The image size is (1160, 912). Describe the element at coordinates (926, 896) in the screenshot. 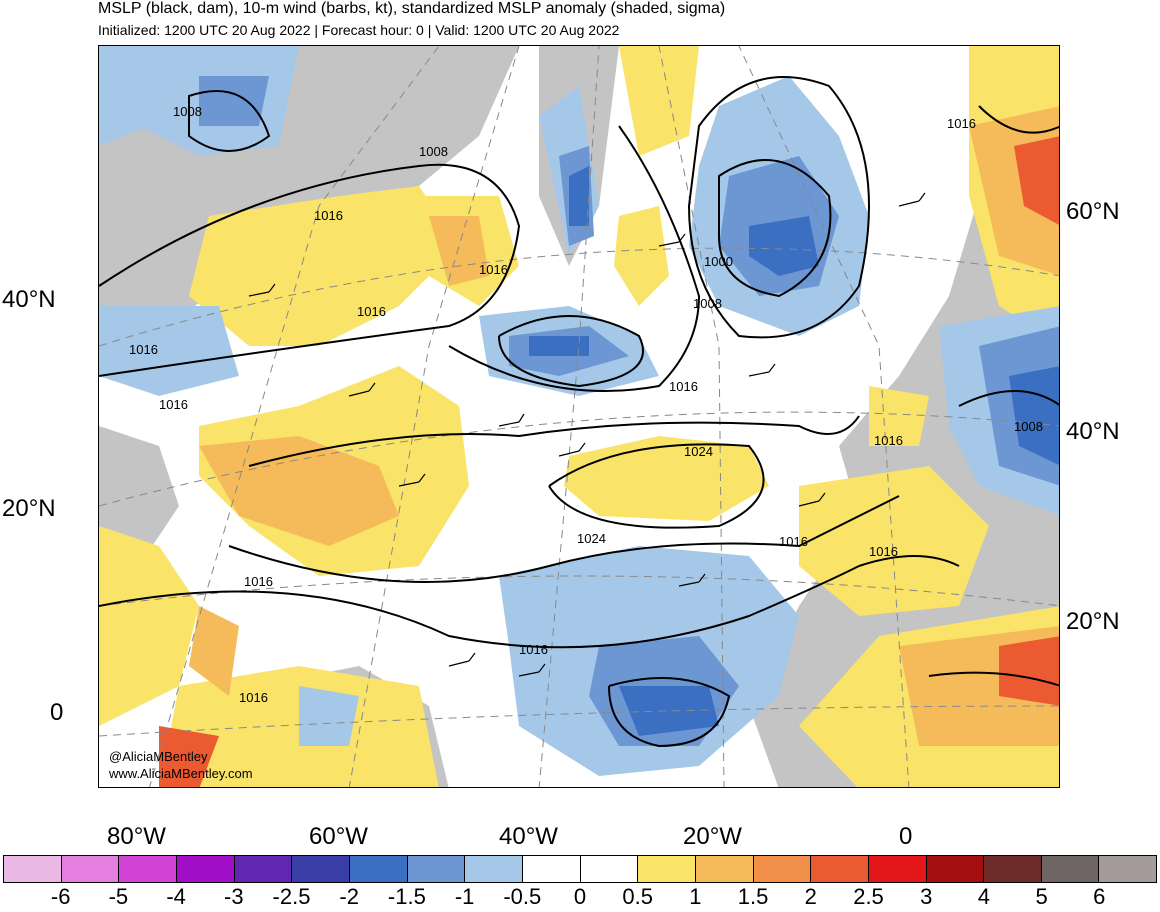

I see `colorbar-tick-label: 3` at that location.